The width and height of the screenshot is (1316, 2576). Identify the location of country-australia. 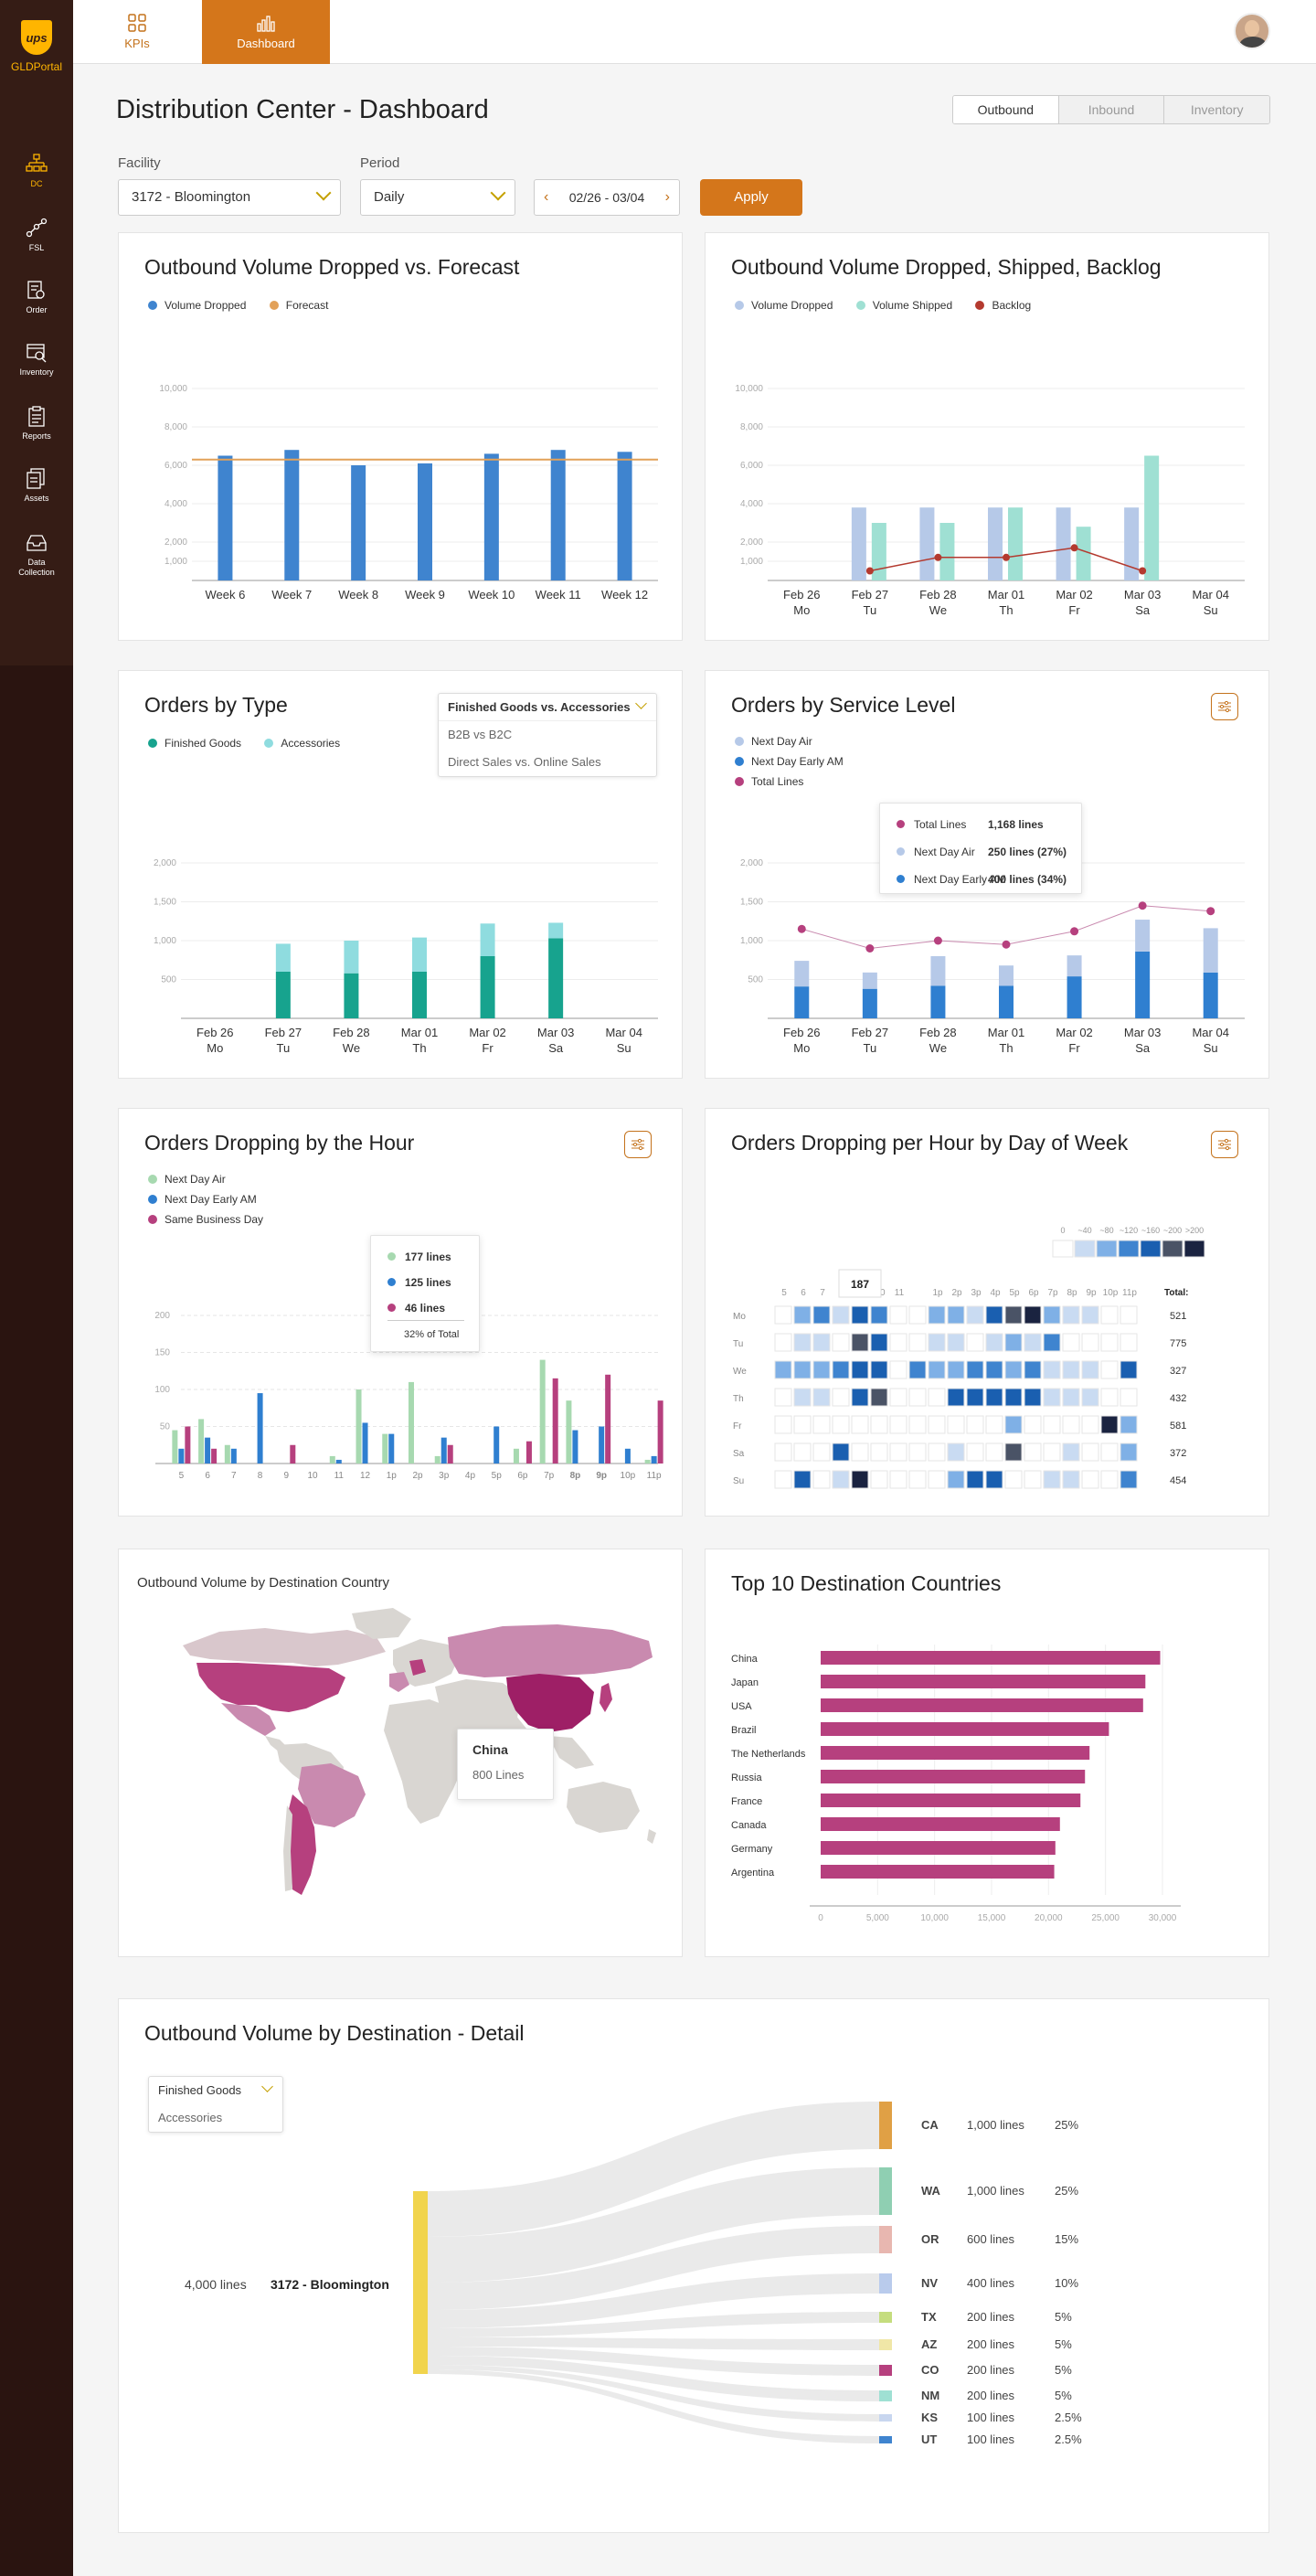
(603, 1807).